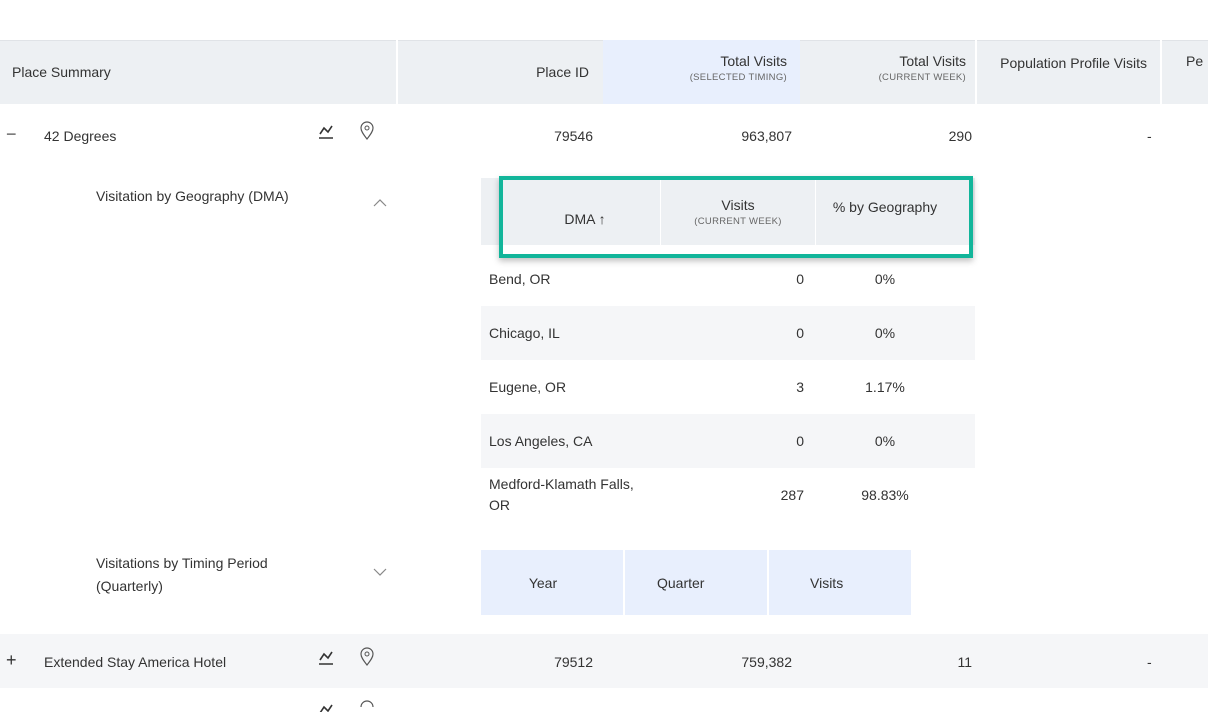 Image resolution: width=1208 pixels, height=712 pixels. What do you see at coordinates (1073, 63) in the screenshot?
I see `header-cell: Population Profile Visits` at bounding box center [1073, 63].